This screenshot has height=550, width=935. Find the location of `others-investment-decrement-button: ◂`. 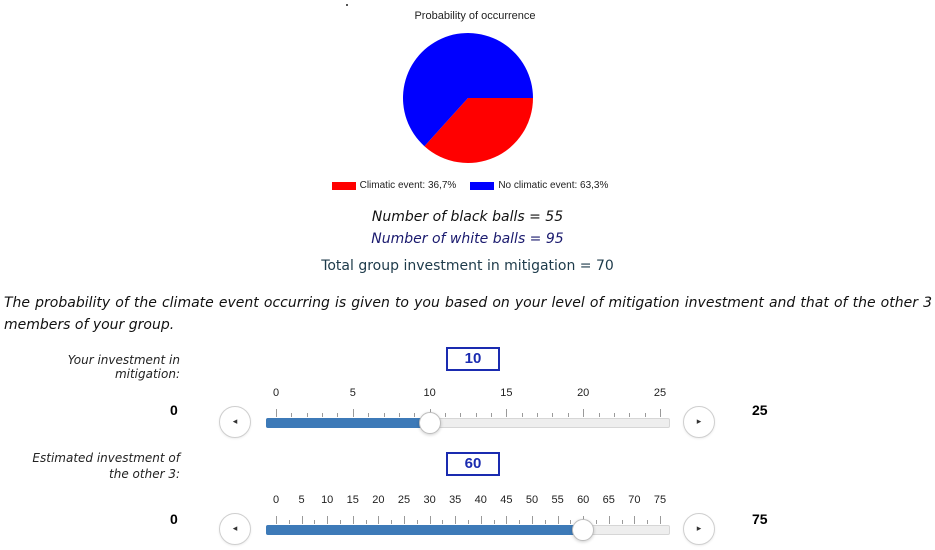

others-investment-decrement-button: ◂ is located at coordinates (235, 529).